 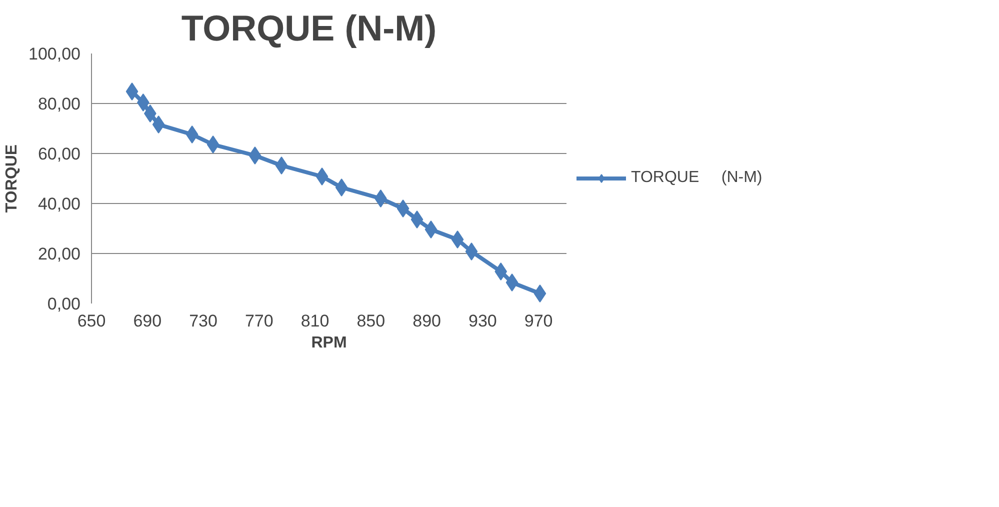 What do you see at coordinates (371, 321) in the screenshot?
I see `x-tick-label: 850` at bounding box center [371, 321].